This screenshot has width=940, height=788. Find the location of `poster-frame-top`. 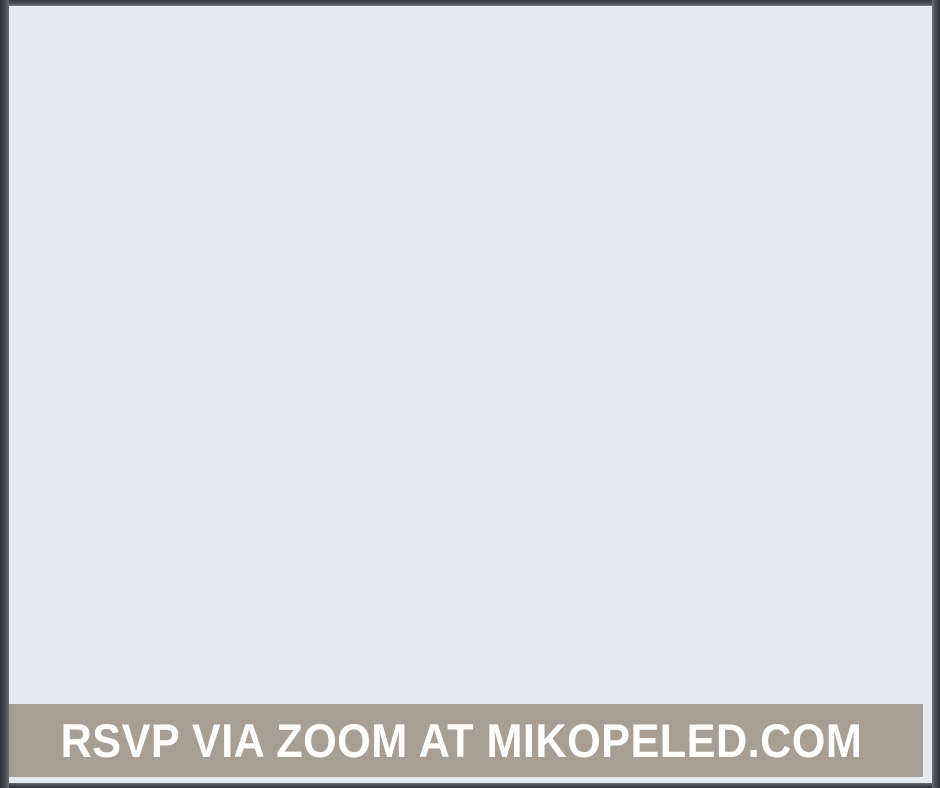

poster-frame-top is located at coordinates (470, 3).